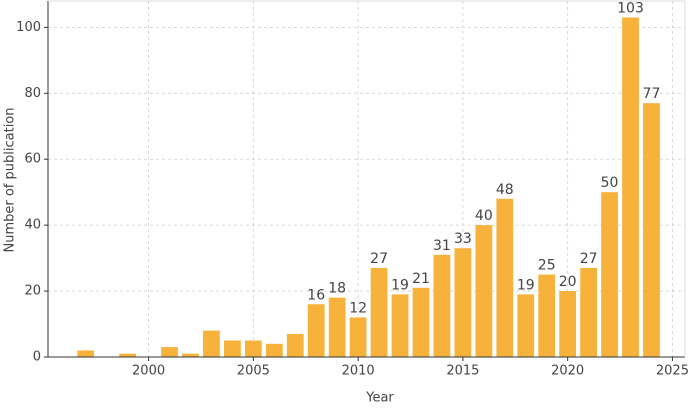 The height and width of the screenshot is (408, 696). What do you see at coordinates (32, 225) in the screenshot?
I see `y-tick-label: 40` at bounding box center [32, 225].